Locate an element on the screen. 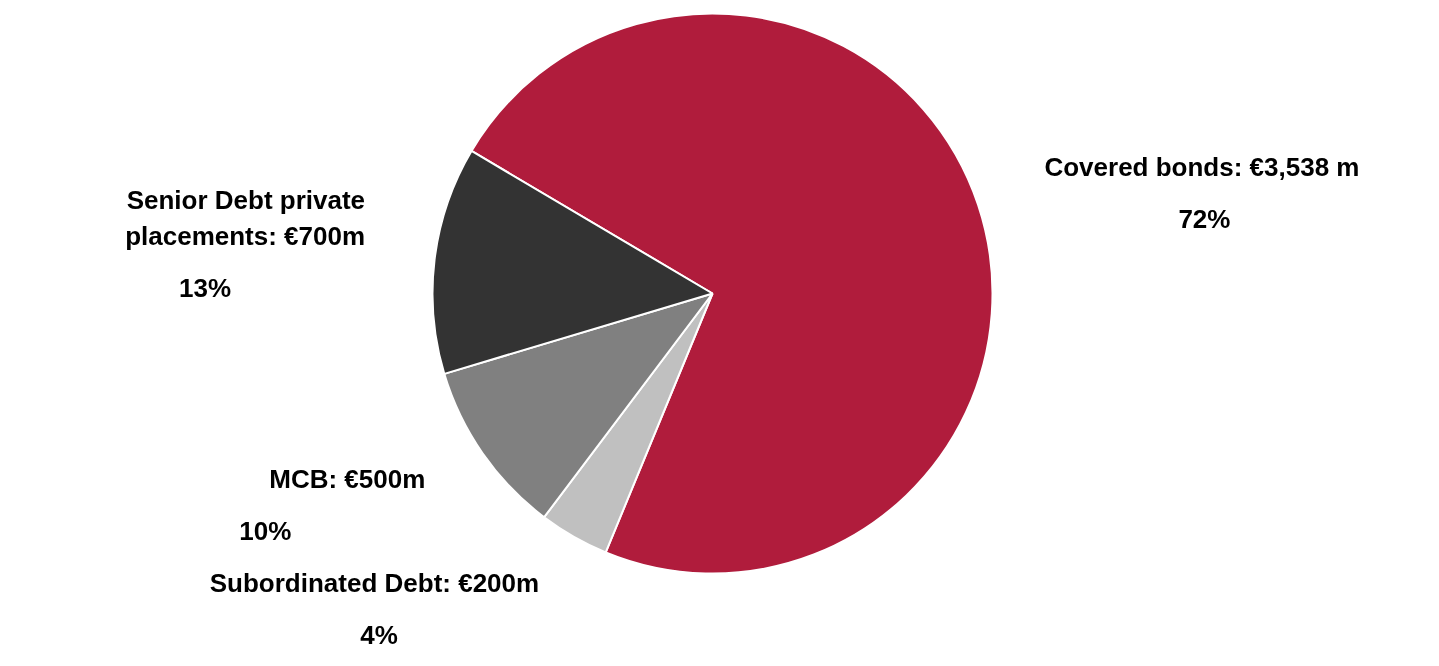 Image resolution: width=1439 pixels, height=666 pixels. slice-label: MCB: €500m is located at coordinates (347, 478).